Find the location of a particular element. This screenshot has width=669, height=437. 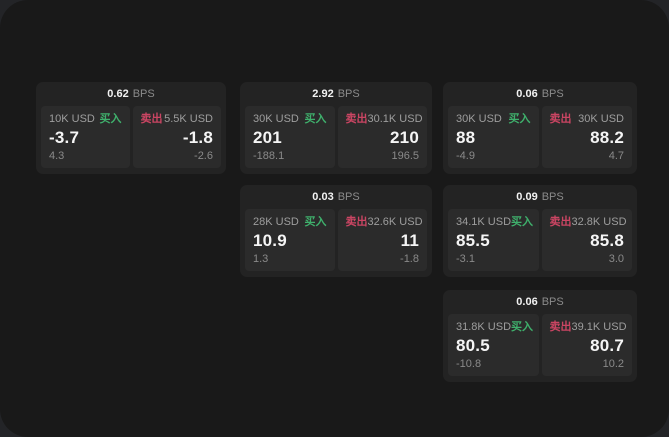

sell-tile-top-row: 卖出 39.1K USD is located at coordinates (588, 327).